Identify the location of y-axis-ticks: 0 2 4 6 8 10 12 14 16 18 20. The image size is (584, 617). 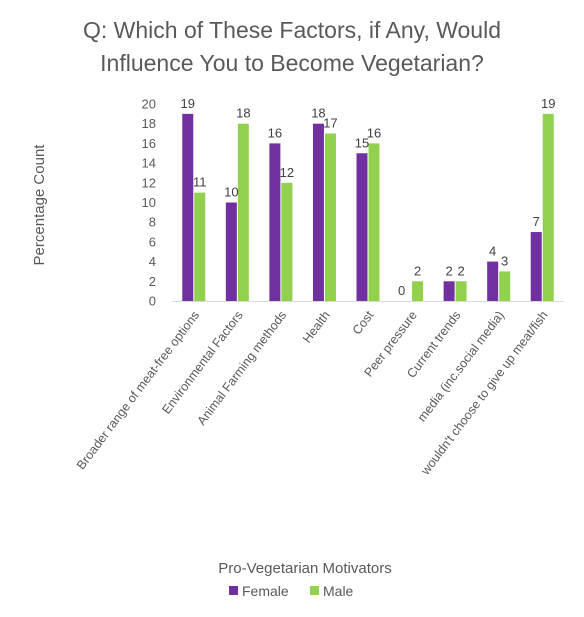
(149, 203).